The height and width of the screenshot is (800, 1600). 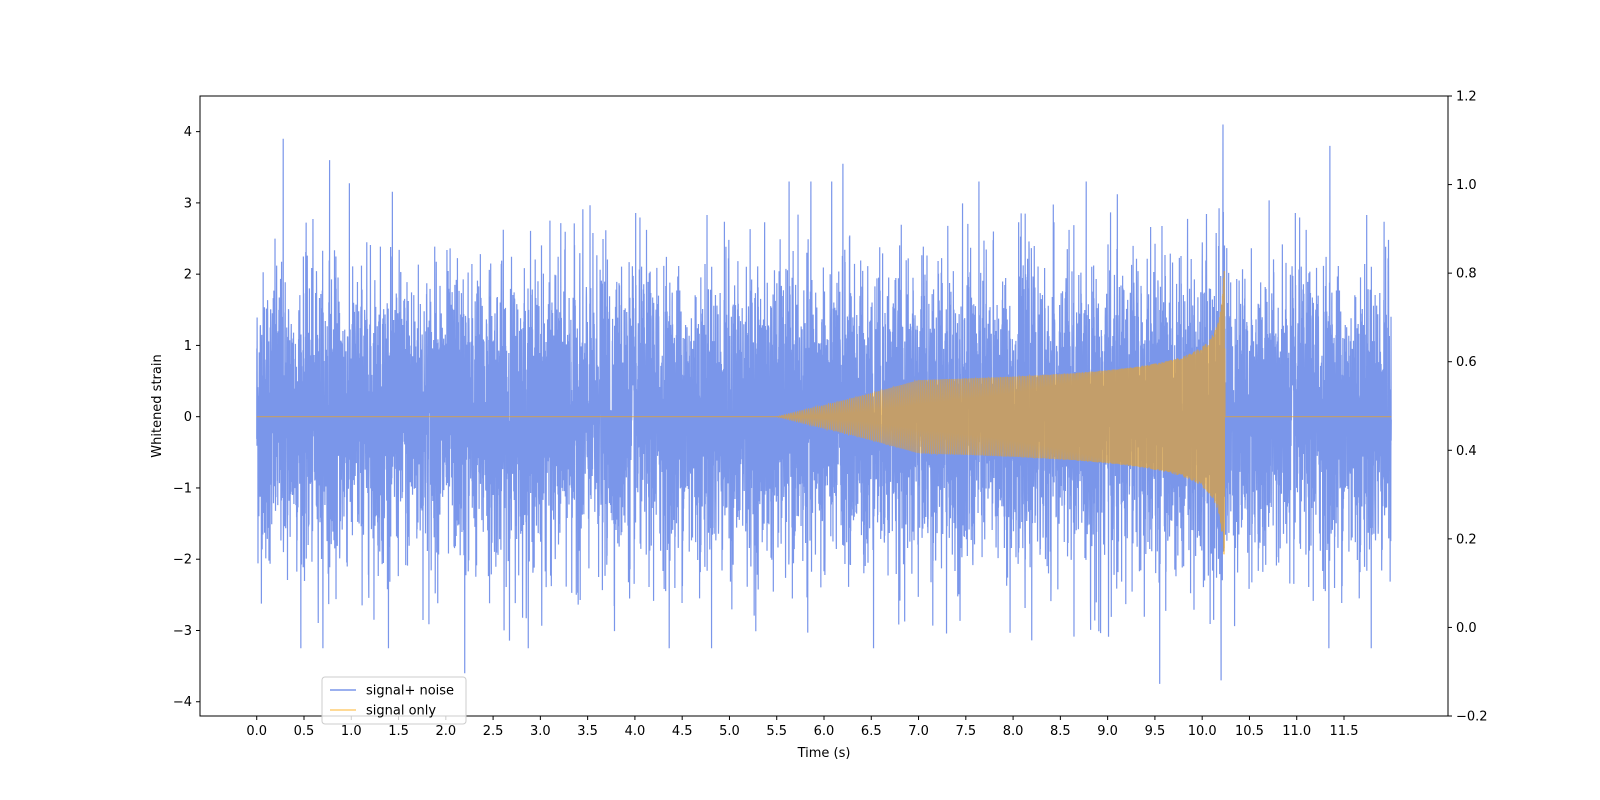 What do you see at coordinates (182, 488) in the screenshot?
I see `y-tick-label: −1` at bounding box center [182, 488].